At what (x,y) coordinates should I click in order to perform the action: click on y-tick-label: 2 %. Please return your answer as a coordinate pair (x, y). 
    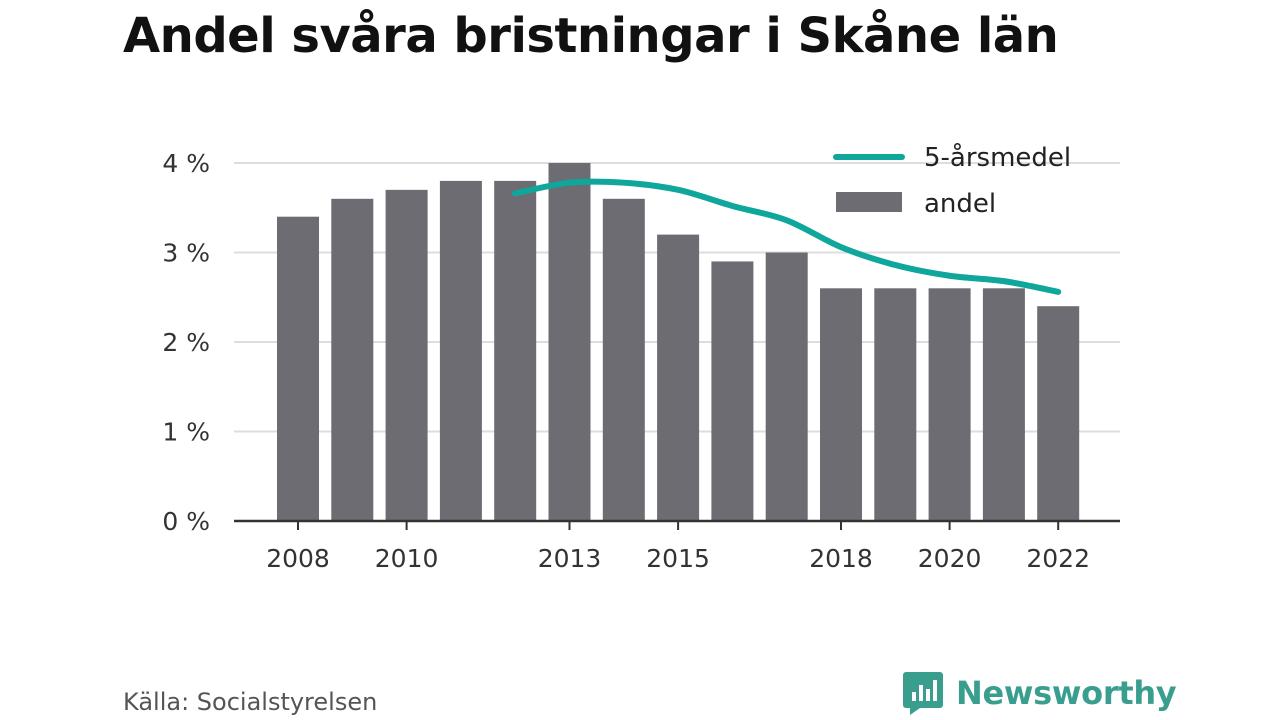
    Looking at the image, I should click on (186, 342).